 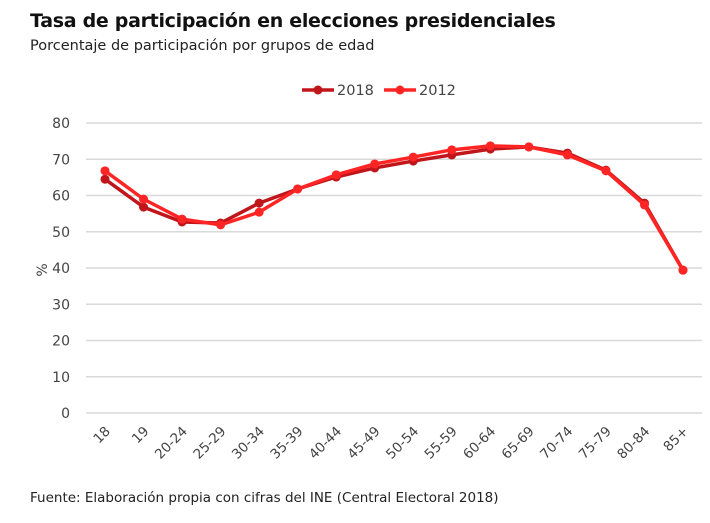 What do you see at coordinates (61, 233) in the screenshot?
I see `y-tick-label: 50` at bounding box center [61, 233].